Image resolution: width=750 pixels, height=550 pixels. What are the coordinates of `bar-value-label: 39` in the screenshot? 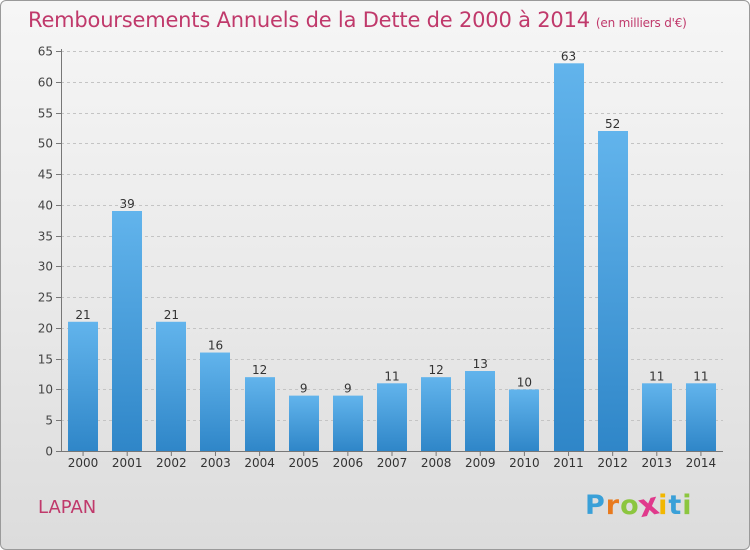 It's located at (127, 204).